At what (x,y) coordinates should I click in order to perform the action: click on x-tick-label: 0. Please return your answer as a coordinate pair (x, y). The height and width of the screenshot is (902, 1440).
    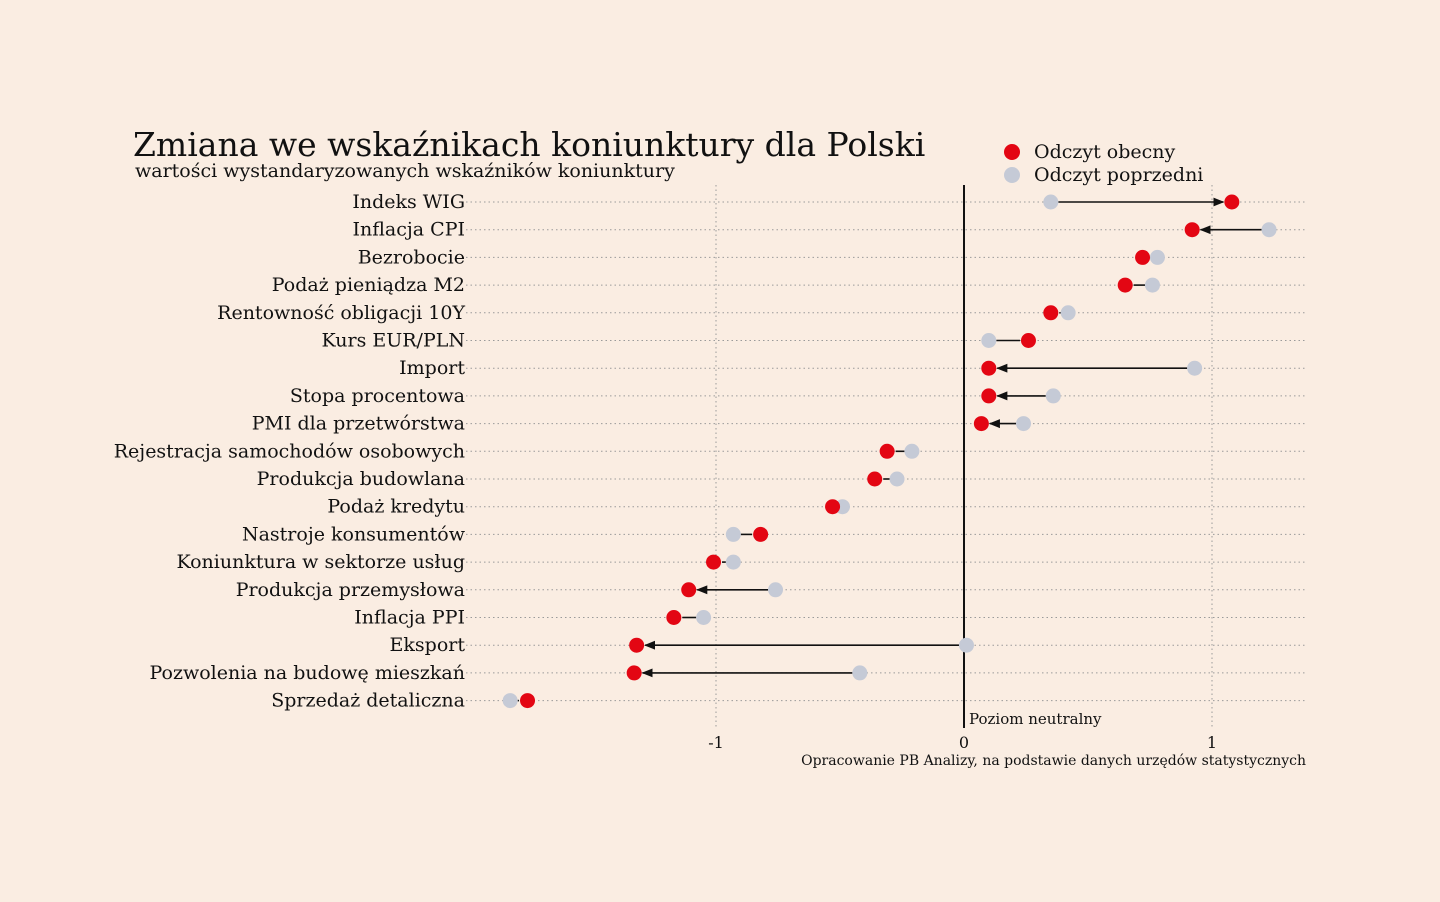
    Looking at the image, I should click on (964, 742).